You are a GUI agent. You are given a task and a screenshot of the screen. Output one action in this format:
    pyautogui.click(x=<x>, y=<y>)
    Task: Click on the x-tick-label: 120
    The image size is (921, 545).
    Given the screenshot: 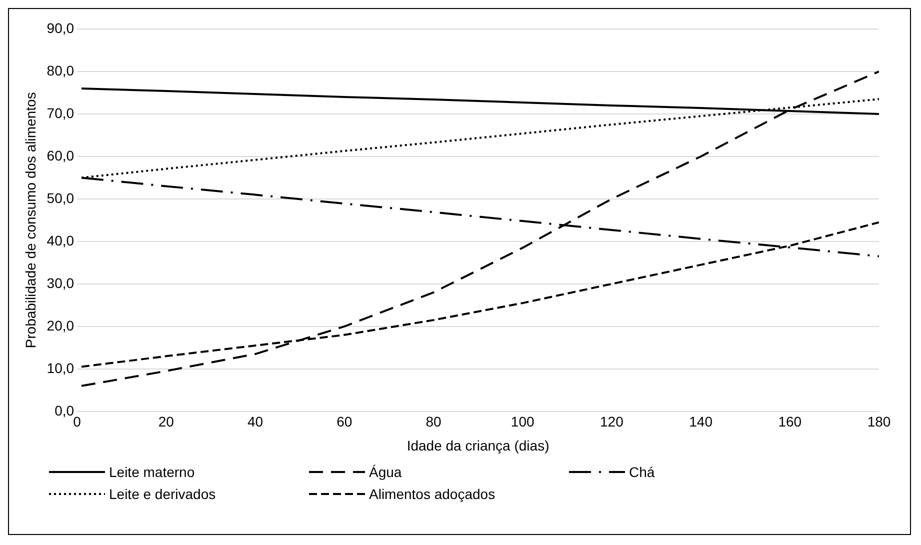 What is the action you would take?
    pyautogui.click(x=612, y=422)
    